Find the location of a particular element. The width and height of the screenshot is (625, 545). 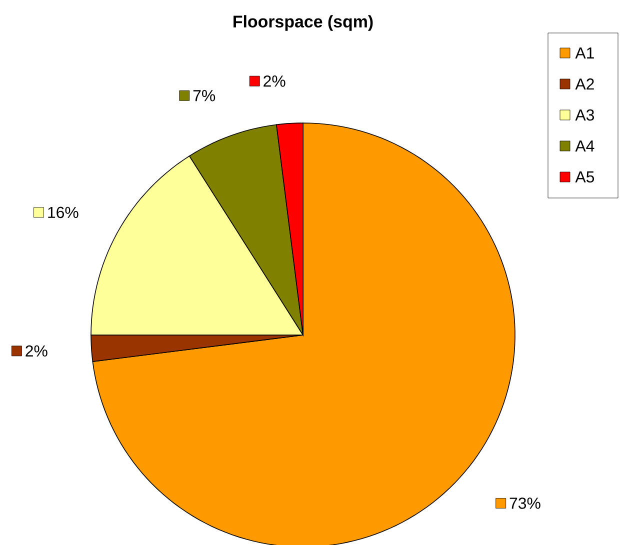

legend-label: A2 is located at coordinates (584, 84).